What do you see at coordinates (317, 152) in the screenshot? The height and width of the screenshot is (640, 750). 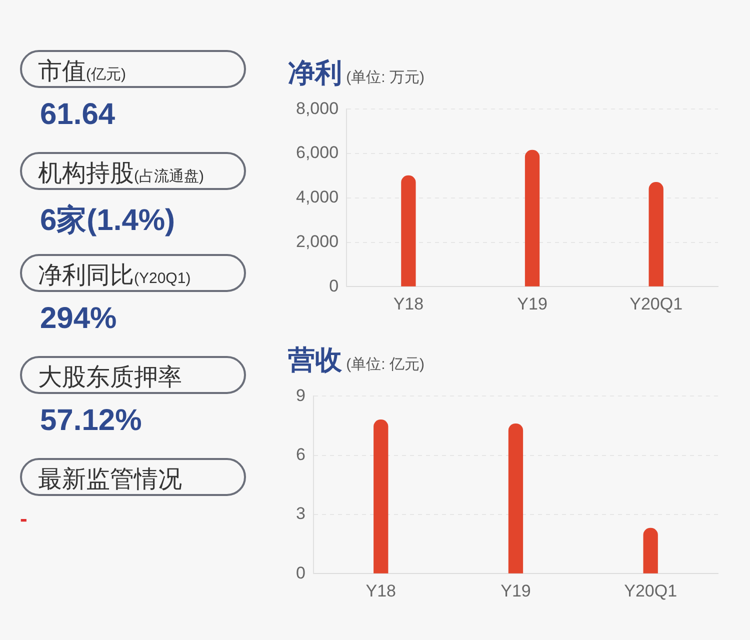 I see `y-tick-label: 6,000` at bounding box center [317, 152].